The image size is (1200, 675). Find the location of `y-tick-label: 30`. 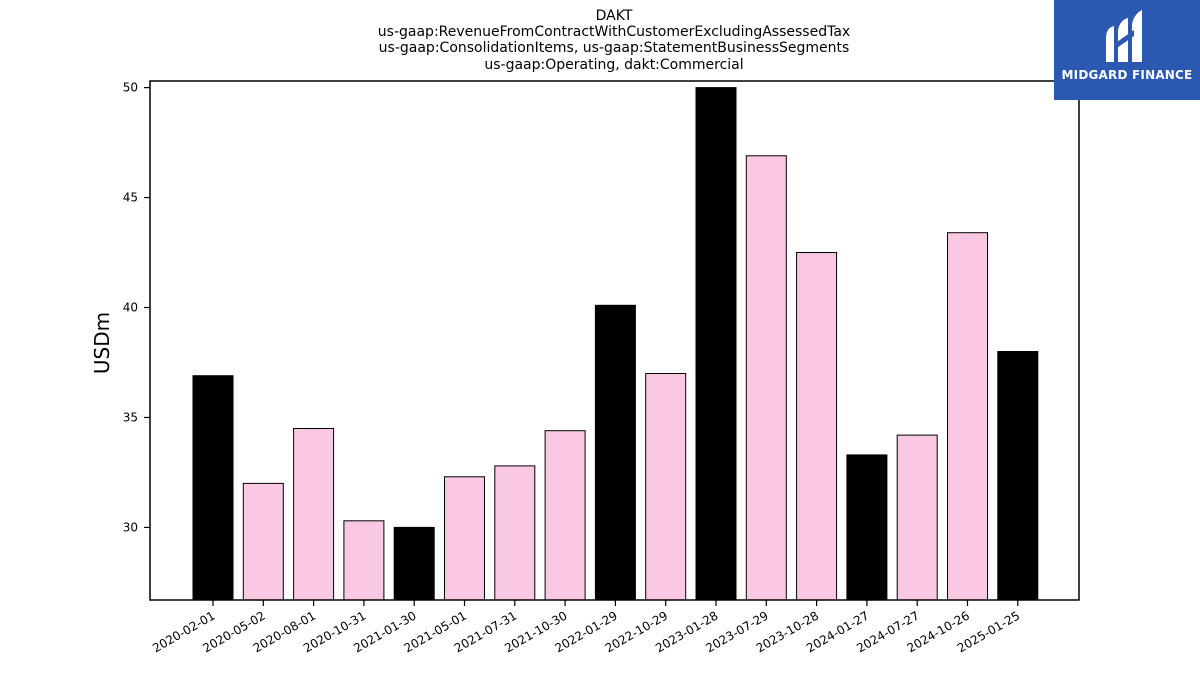

y-tick-label: 30 is located at coordinates (130, 527).